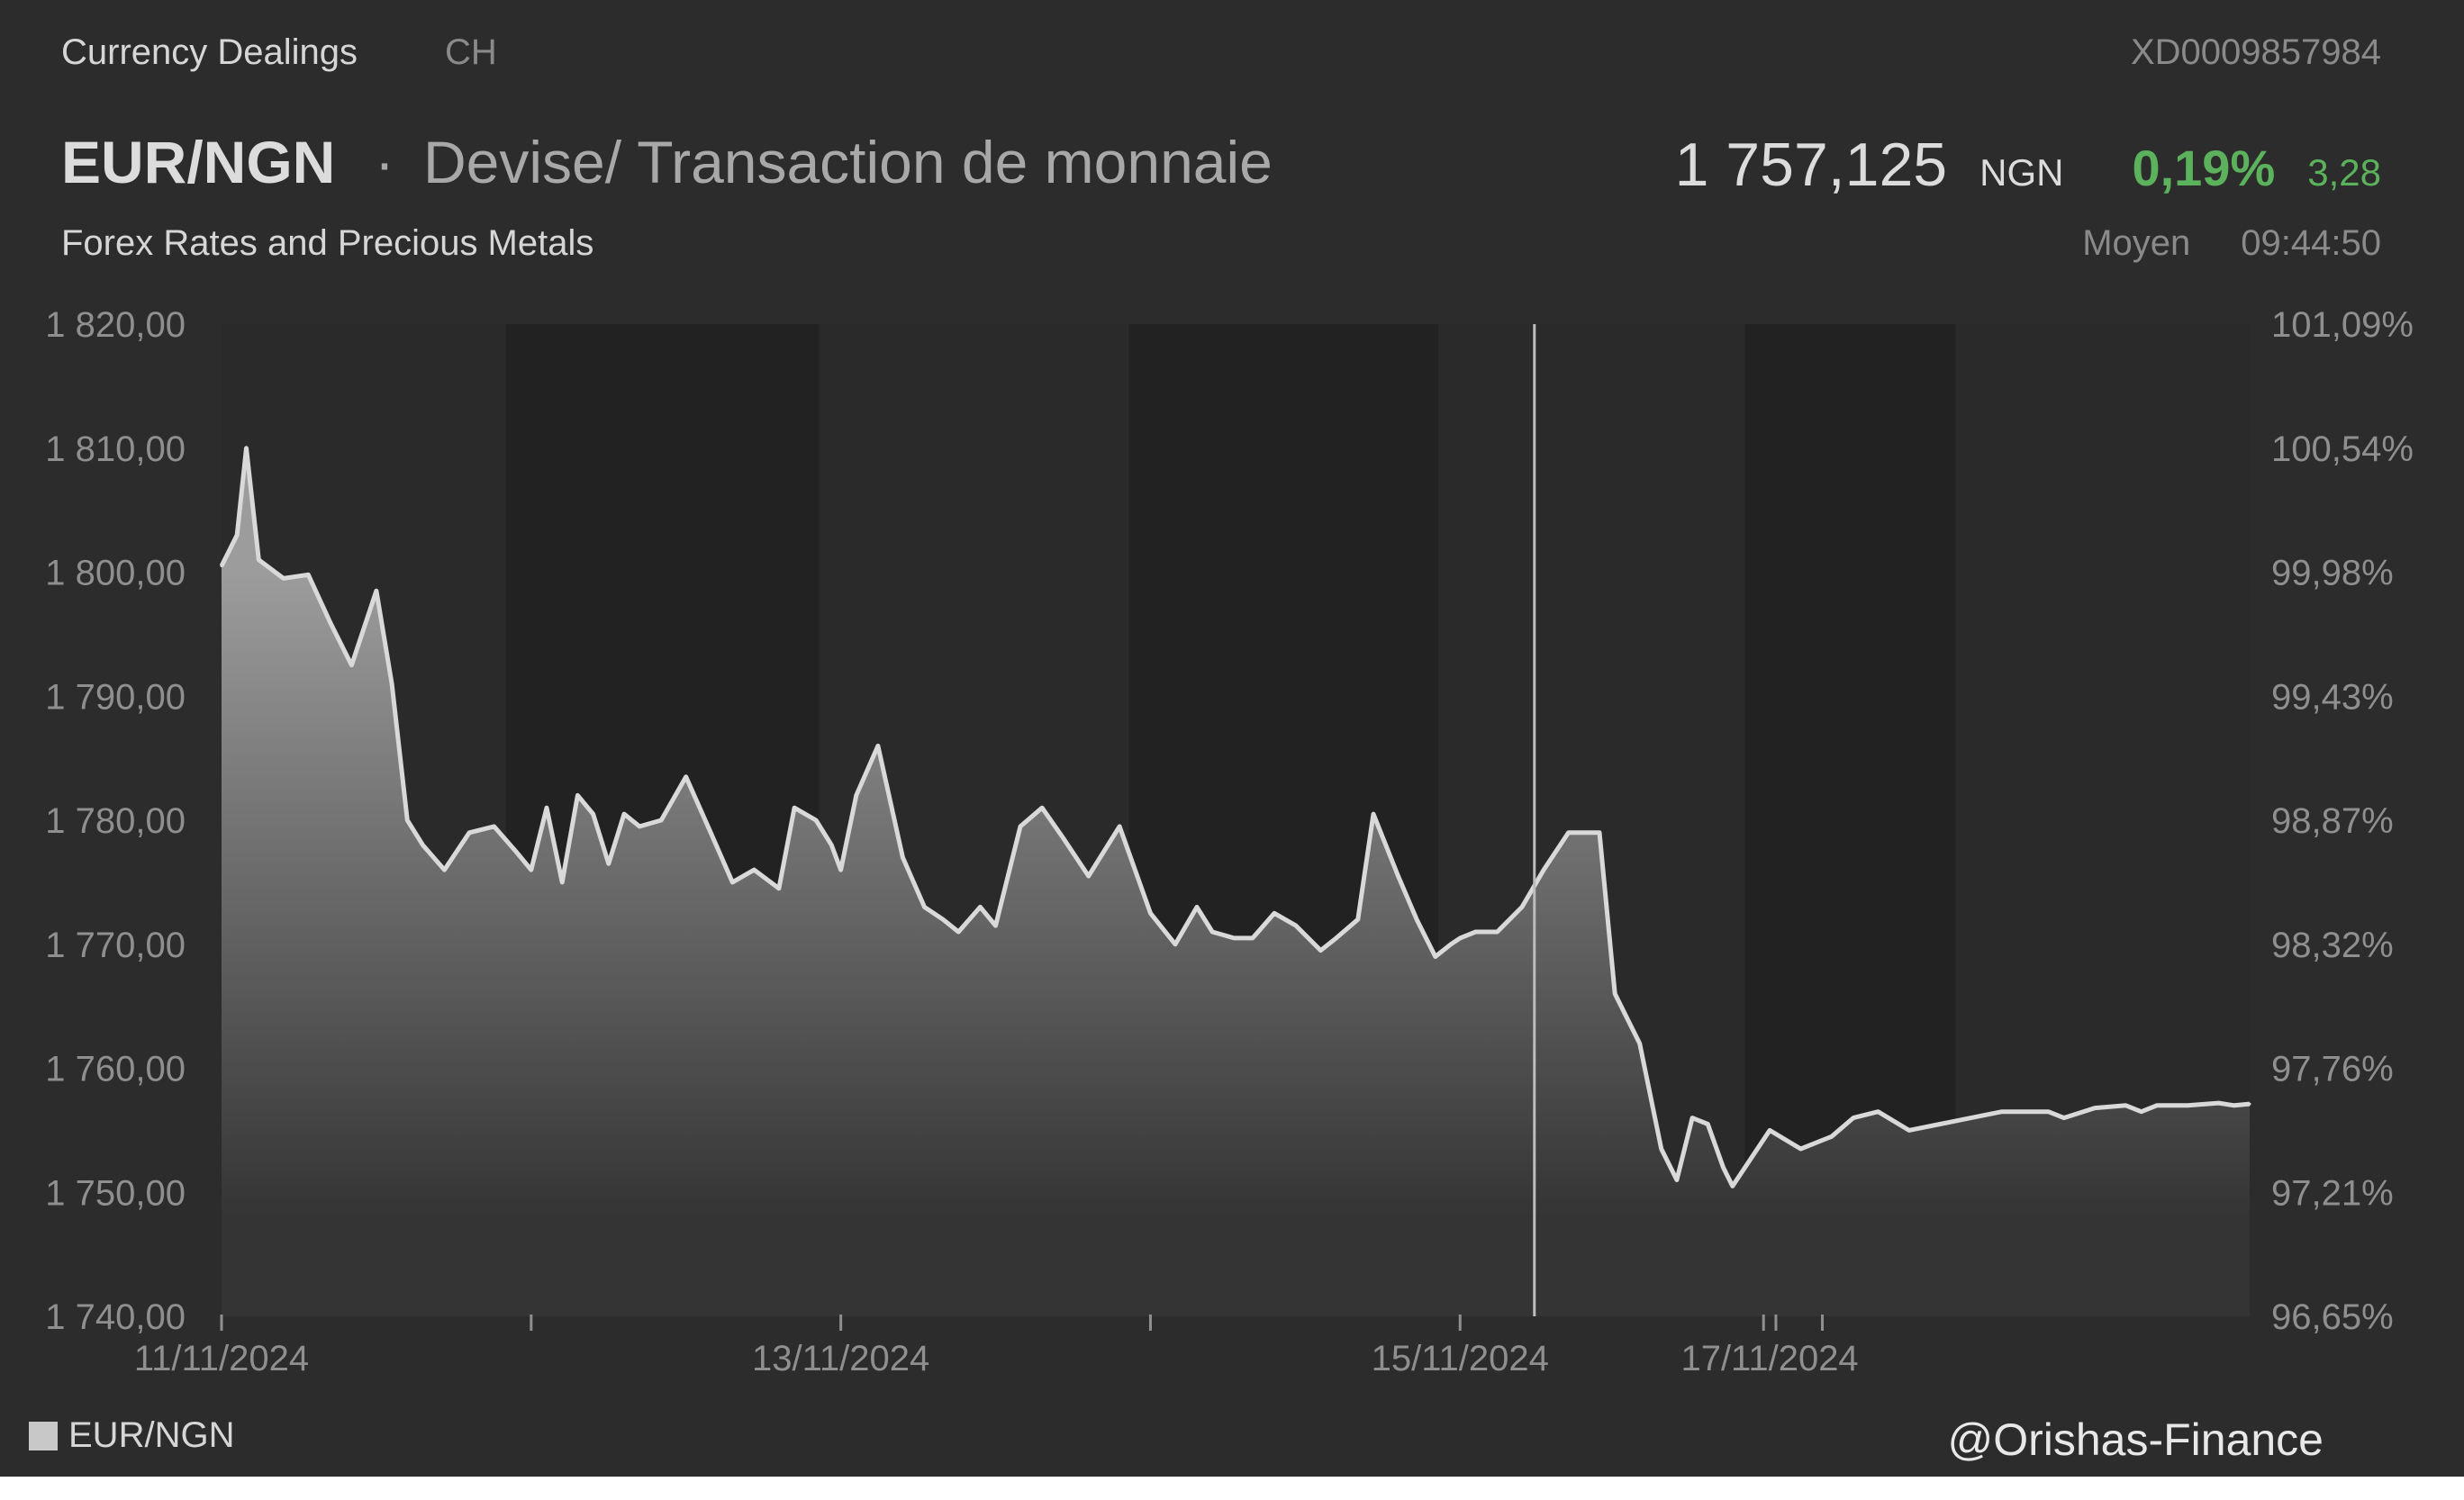  I want to click on y-tick-label-left: 1 760,00, so click(115, 1069).